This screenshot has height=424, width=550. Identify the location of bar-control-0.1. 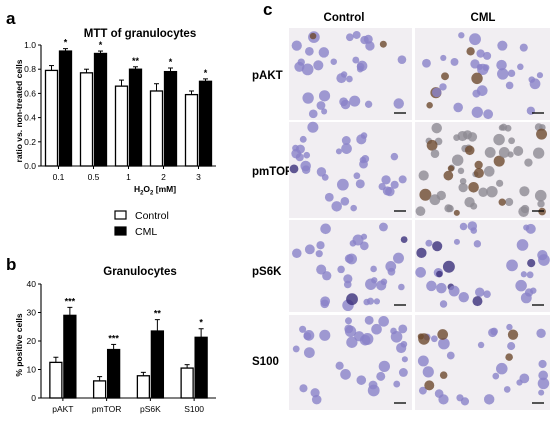
(51, 118).